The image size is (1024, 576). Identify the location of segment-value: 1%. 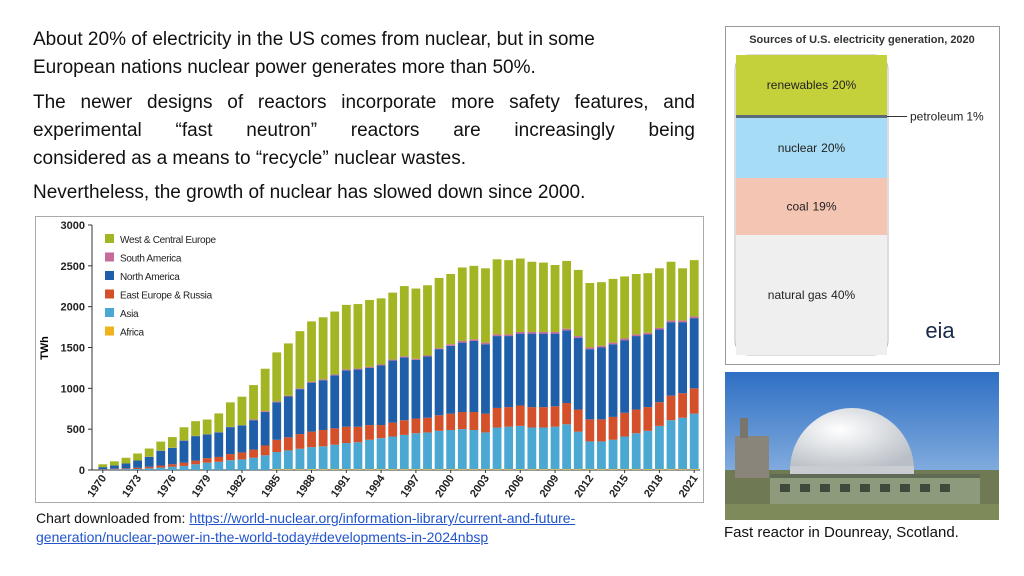
(975, 117).